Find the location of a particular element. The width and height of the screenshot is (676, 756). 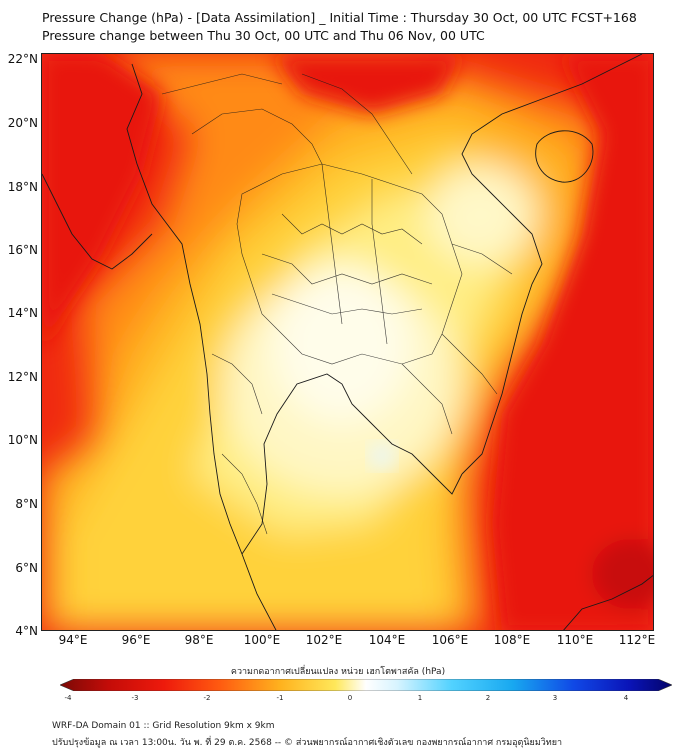

colorbar-tick-label: -4 is located at coordinates (68, 698).